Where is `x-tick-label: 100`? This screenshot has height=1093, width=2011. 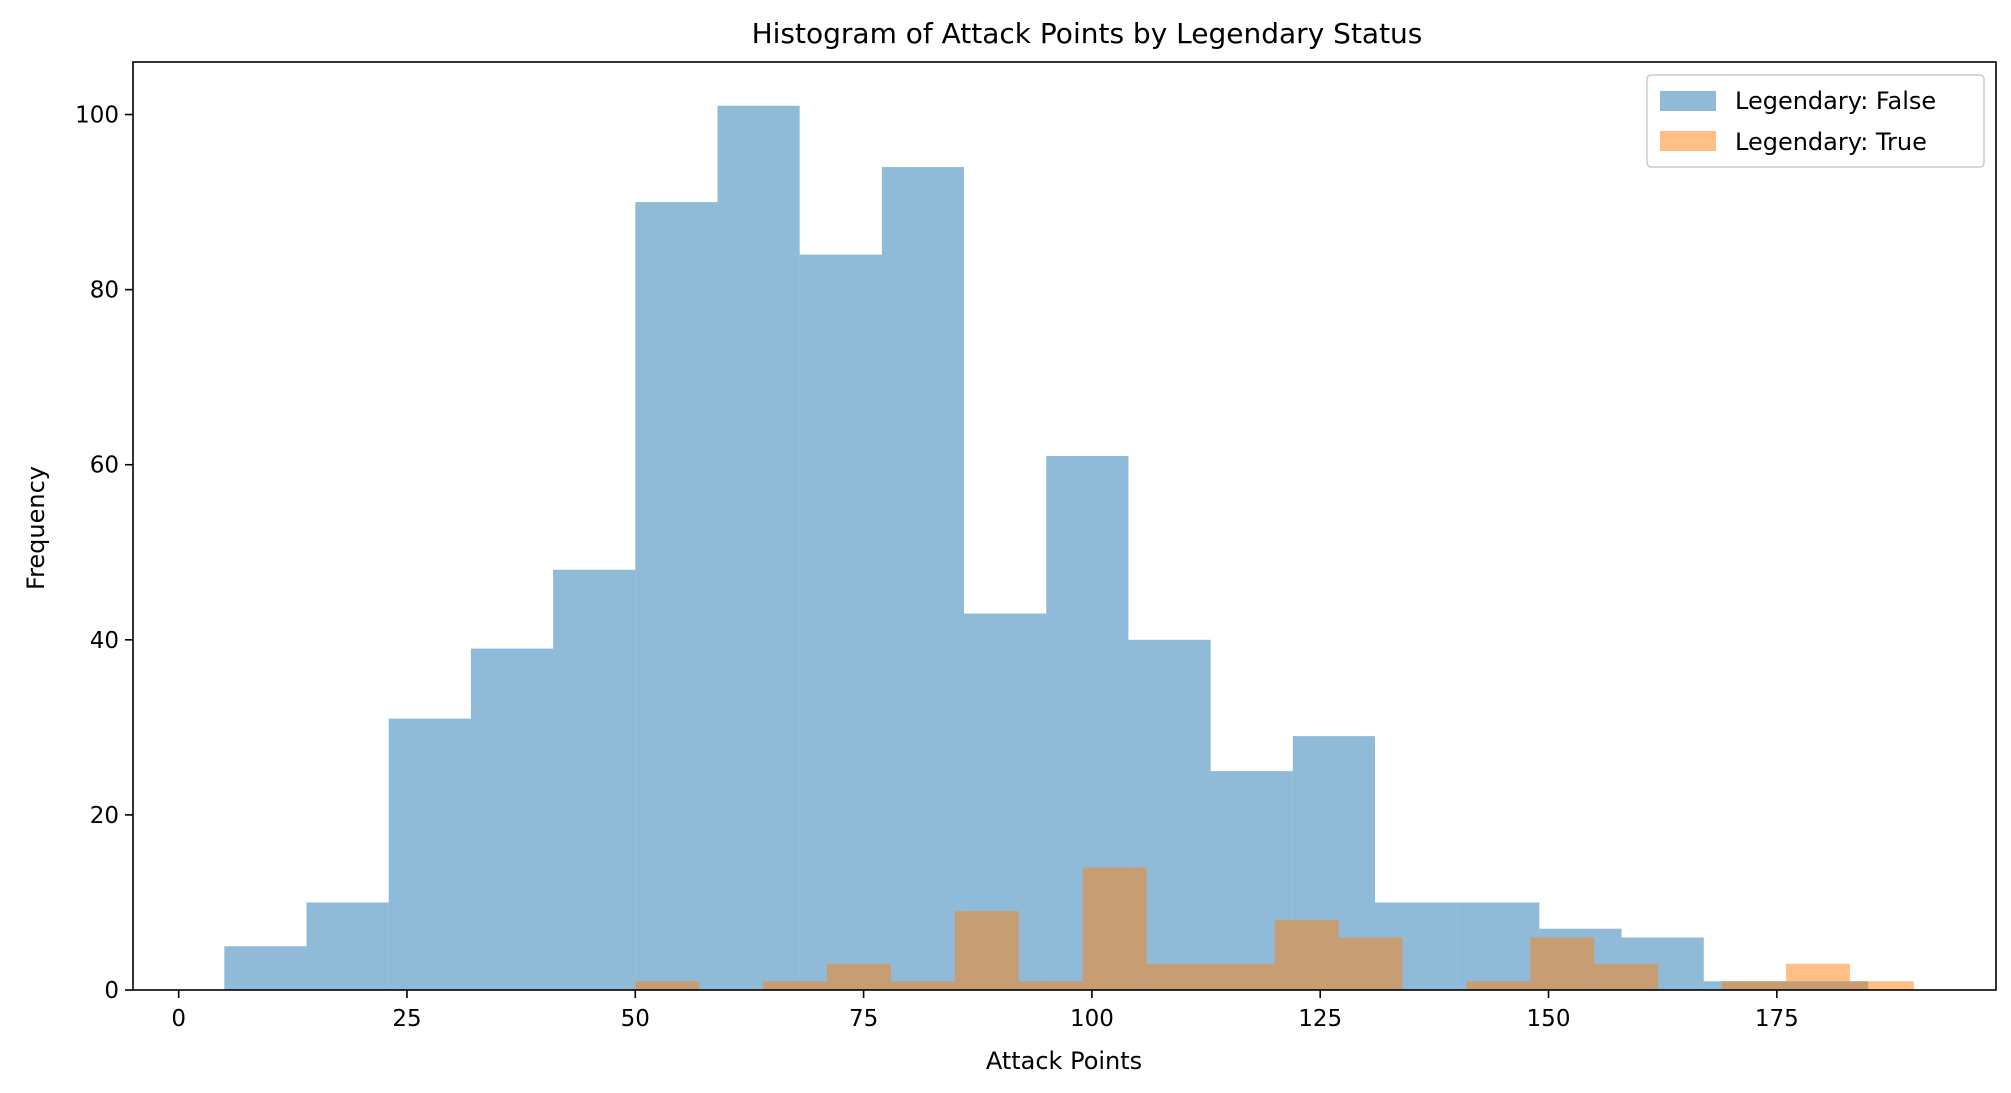 x-tick-label: 100 is located at coordinates (1092, 1019).